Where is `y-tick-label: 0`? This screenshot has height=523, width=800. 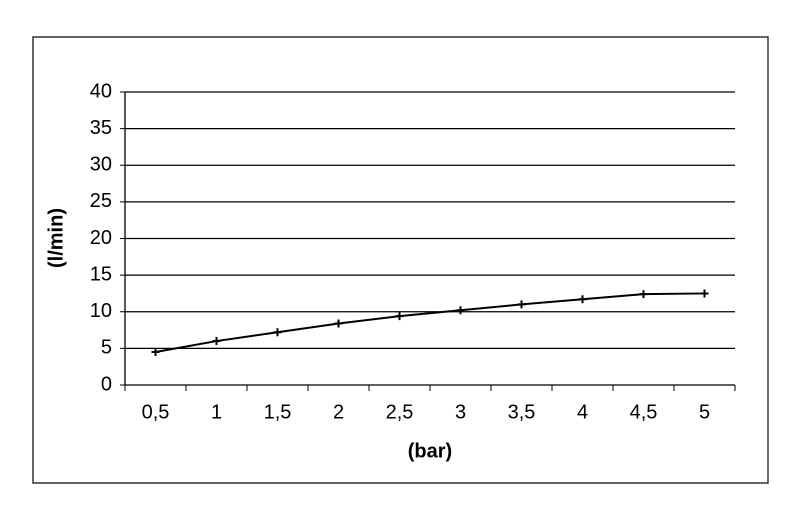 y-tick-label: 0 is located at coordinates (106, 384).